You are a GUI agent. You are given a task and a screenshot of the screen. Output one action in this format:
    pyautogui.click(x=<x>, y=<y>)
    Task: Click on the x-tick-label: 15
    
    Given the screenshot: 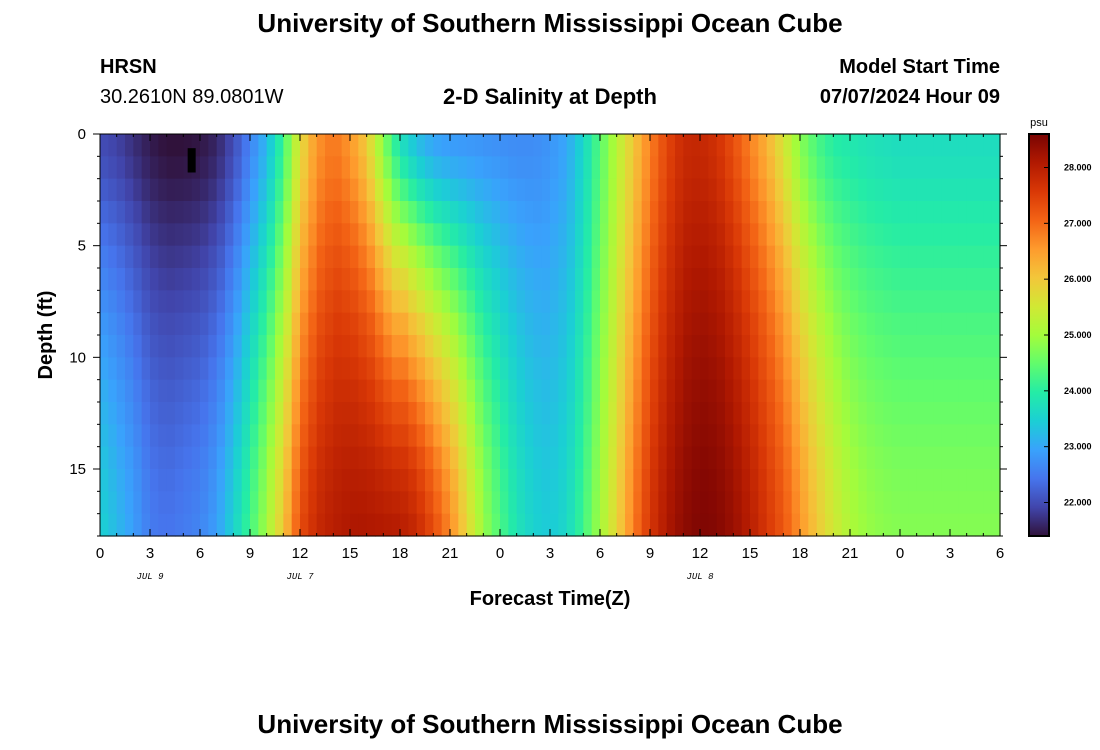 What is the action you would take?
    pyautogui.click(x=750, y=553)
    